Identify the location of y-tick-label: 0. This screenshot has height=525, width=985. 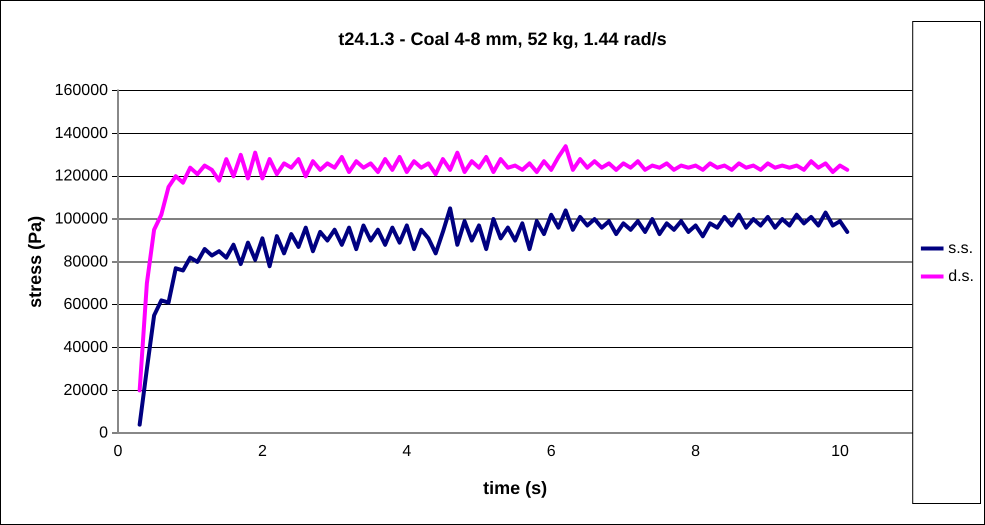
(103, 433).